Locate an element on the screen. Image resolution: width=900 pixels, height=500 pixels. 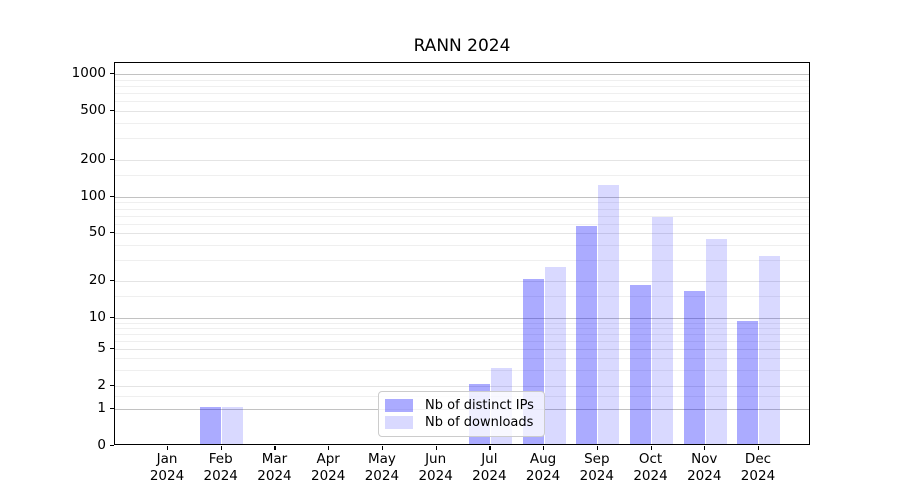
bar-nov-downloads is located at coordinates (716, 341).